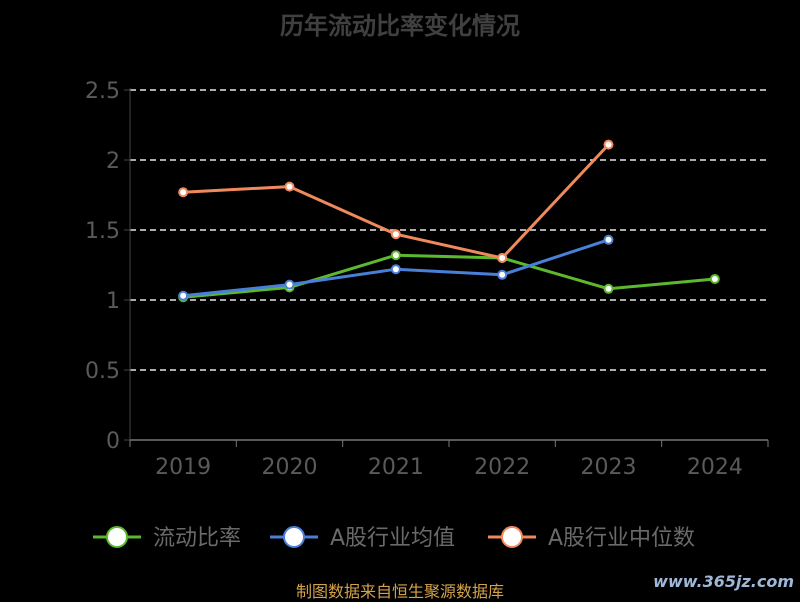 The image size is (800, 602). Describe the element at coordinates (113, 301) in the screenshot. I see `y-tick-label-2: 1` at that location.